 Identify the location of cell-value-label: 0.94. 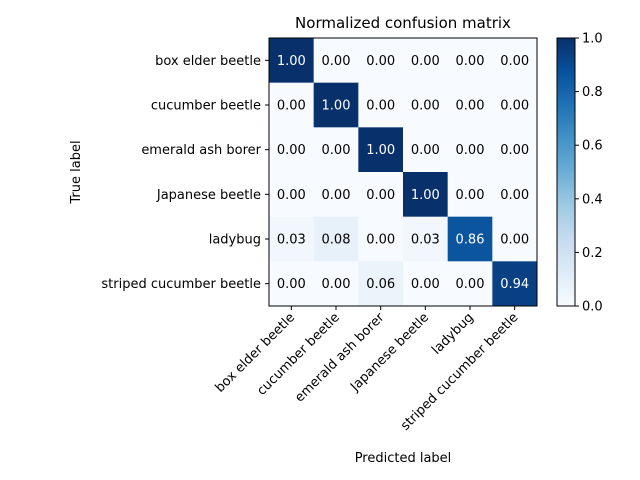
(514, 284).